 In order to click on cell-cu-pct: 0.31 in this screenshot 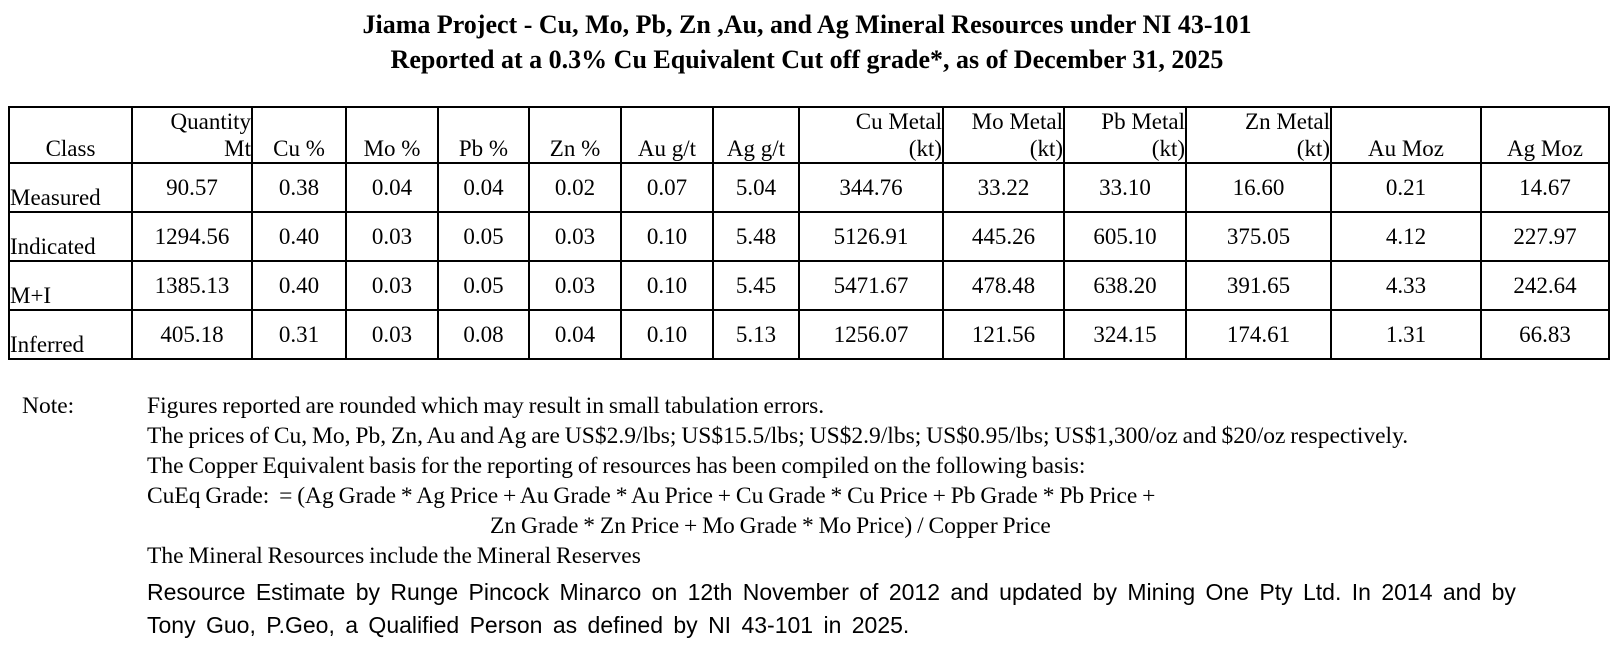, I will do `click(299, 334)`.